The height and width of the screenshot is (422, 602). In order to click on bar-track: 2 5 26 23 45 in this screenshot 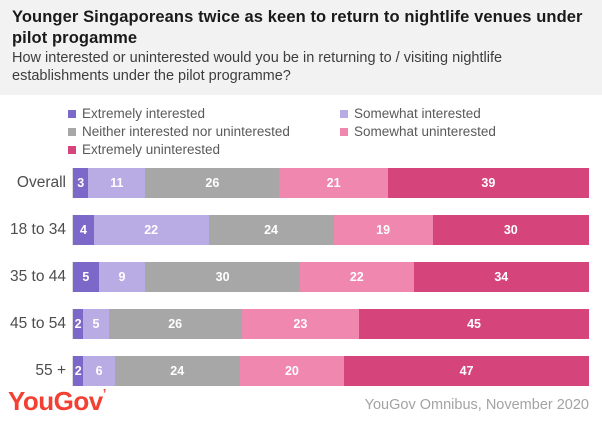, I will do `click(330, 323)`.